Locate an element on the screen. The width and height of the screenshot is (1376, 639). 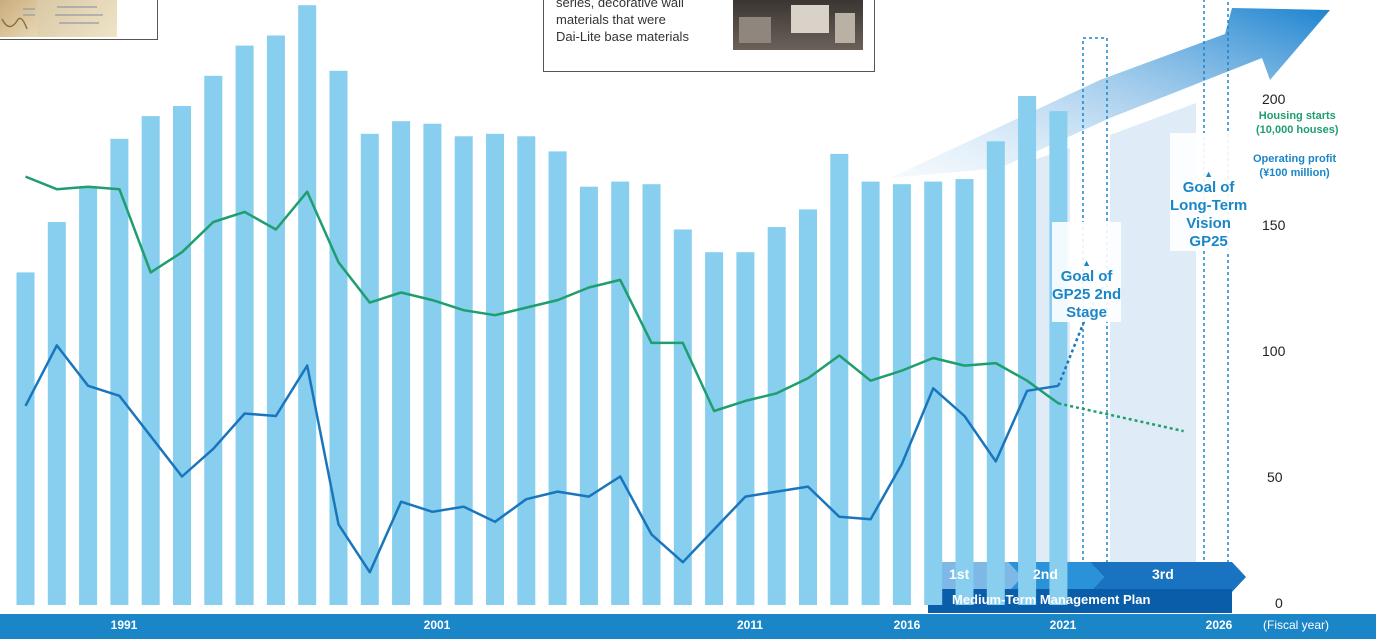
x-axis-unit: (Fiscal year) is located at coordinates (1296, 625).